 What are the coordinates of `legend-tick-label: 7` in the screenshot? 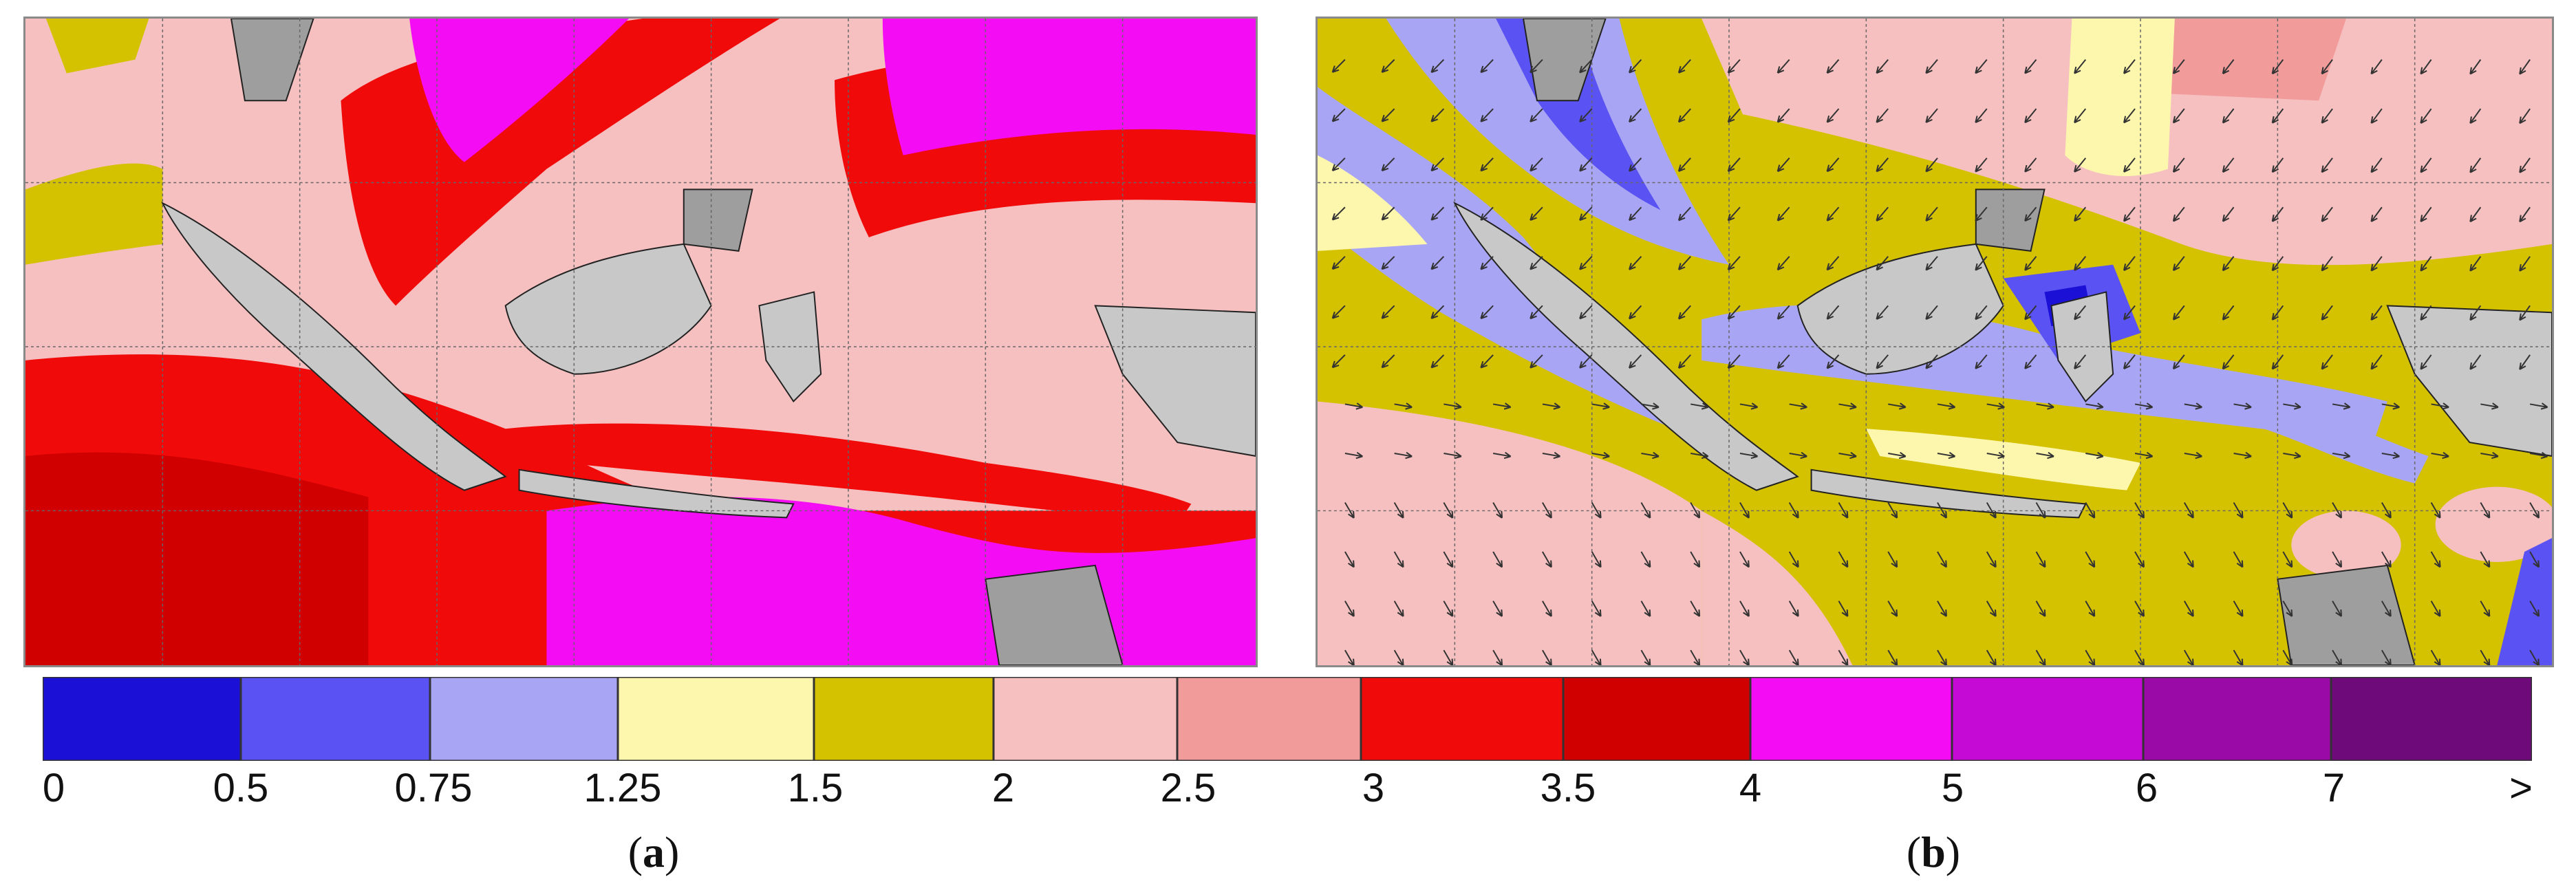 It's located at (2334, 788).